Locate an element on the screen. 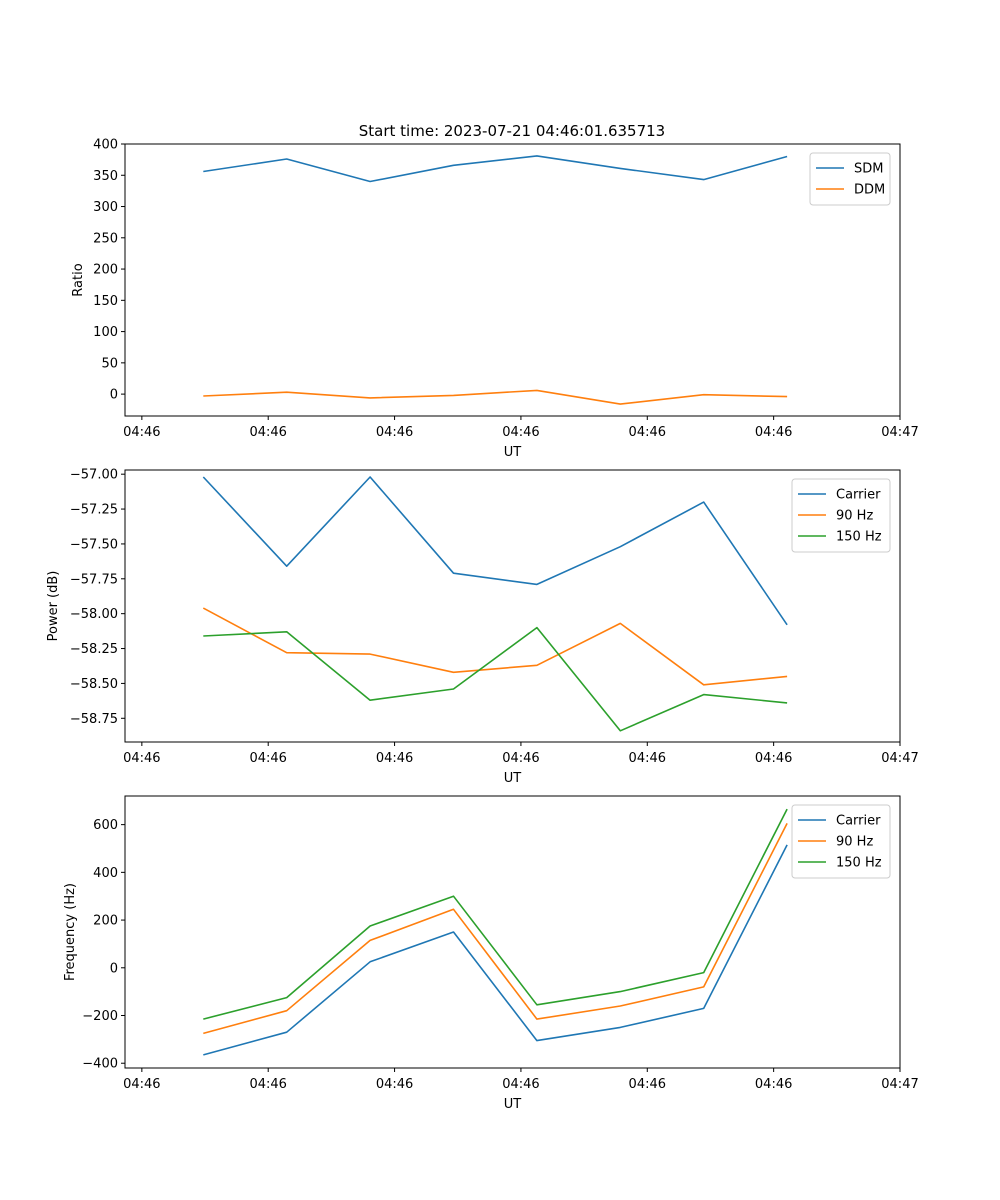  y-tick-label: 350 is located at coordinates (105, 176).